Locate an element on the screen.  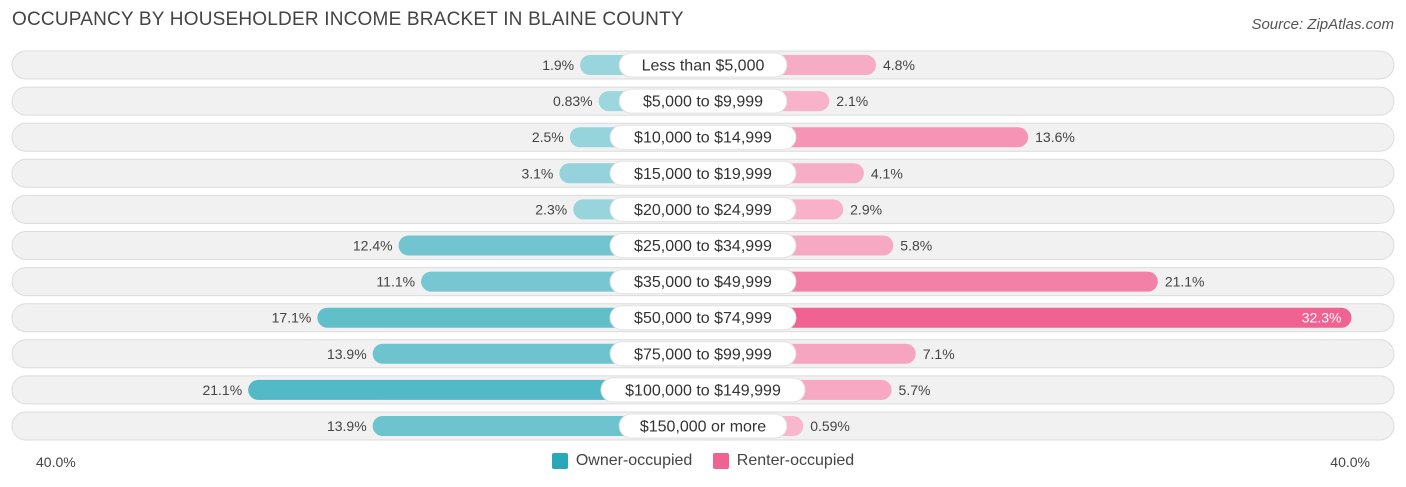
owner-value-label: 0.83% is located at coordinates (573, 101).